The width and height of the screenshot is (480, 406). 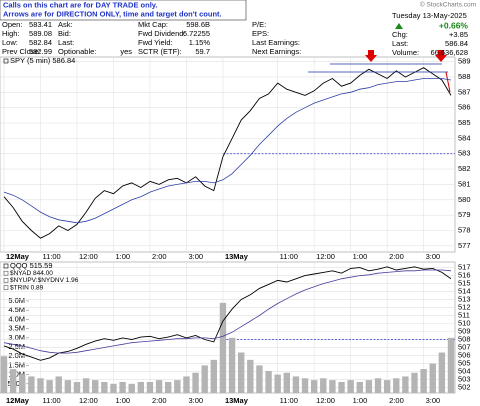 What do you see at coordinates (464, 283) in the screenshot?
I see `y2-tick-label: 515` at bounding box center [464, 283].